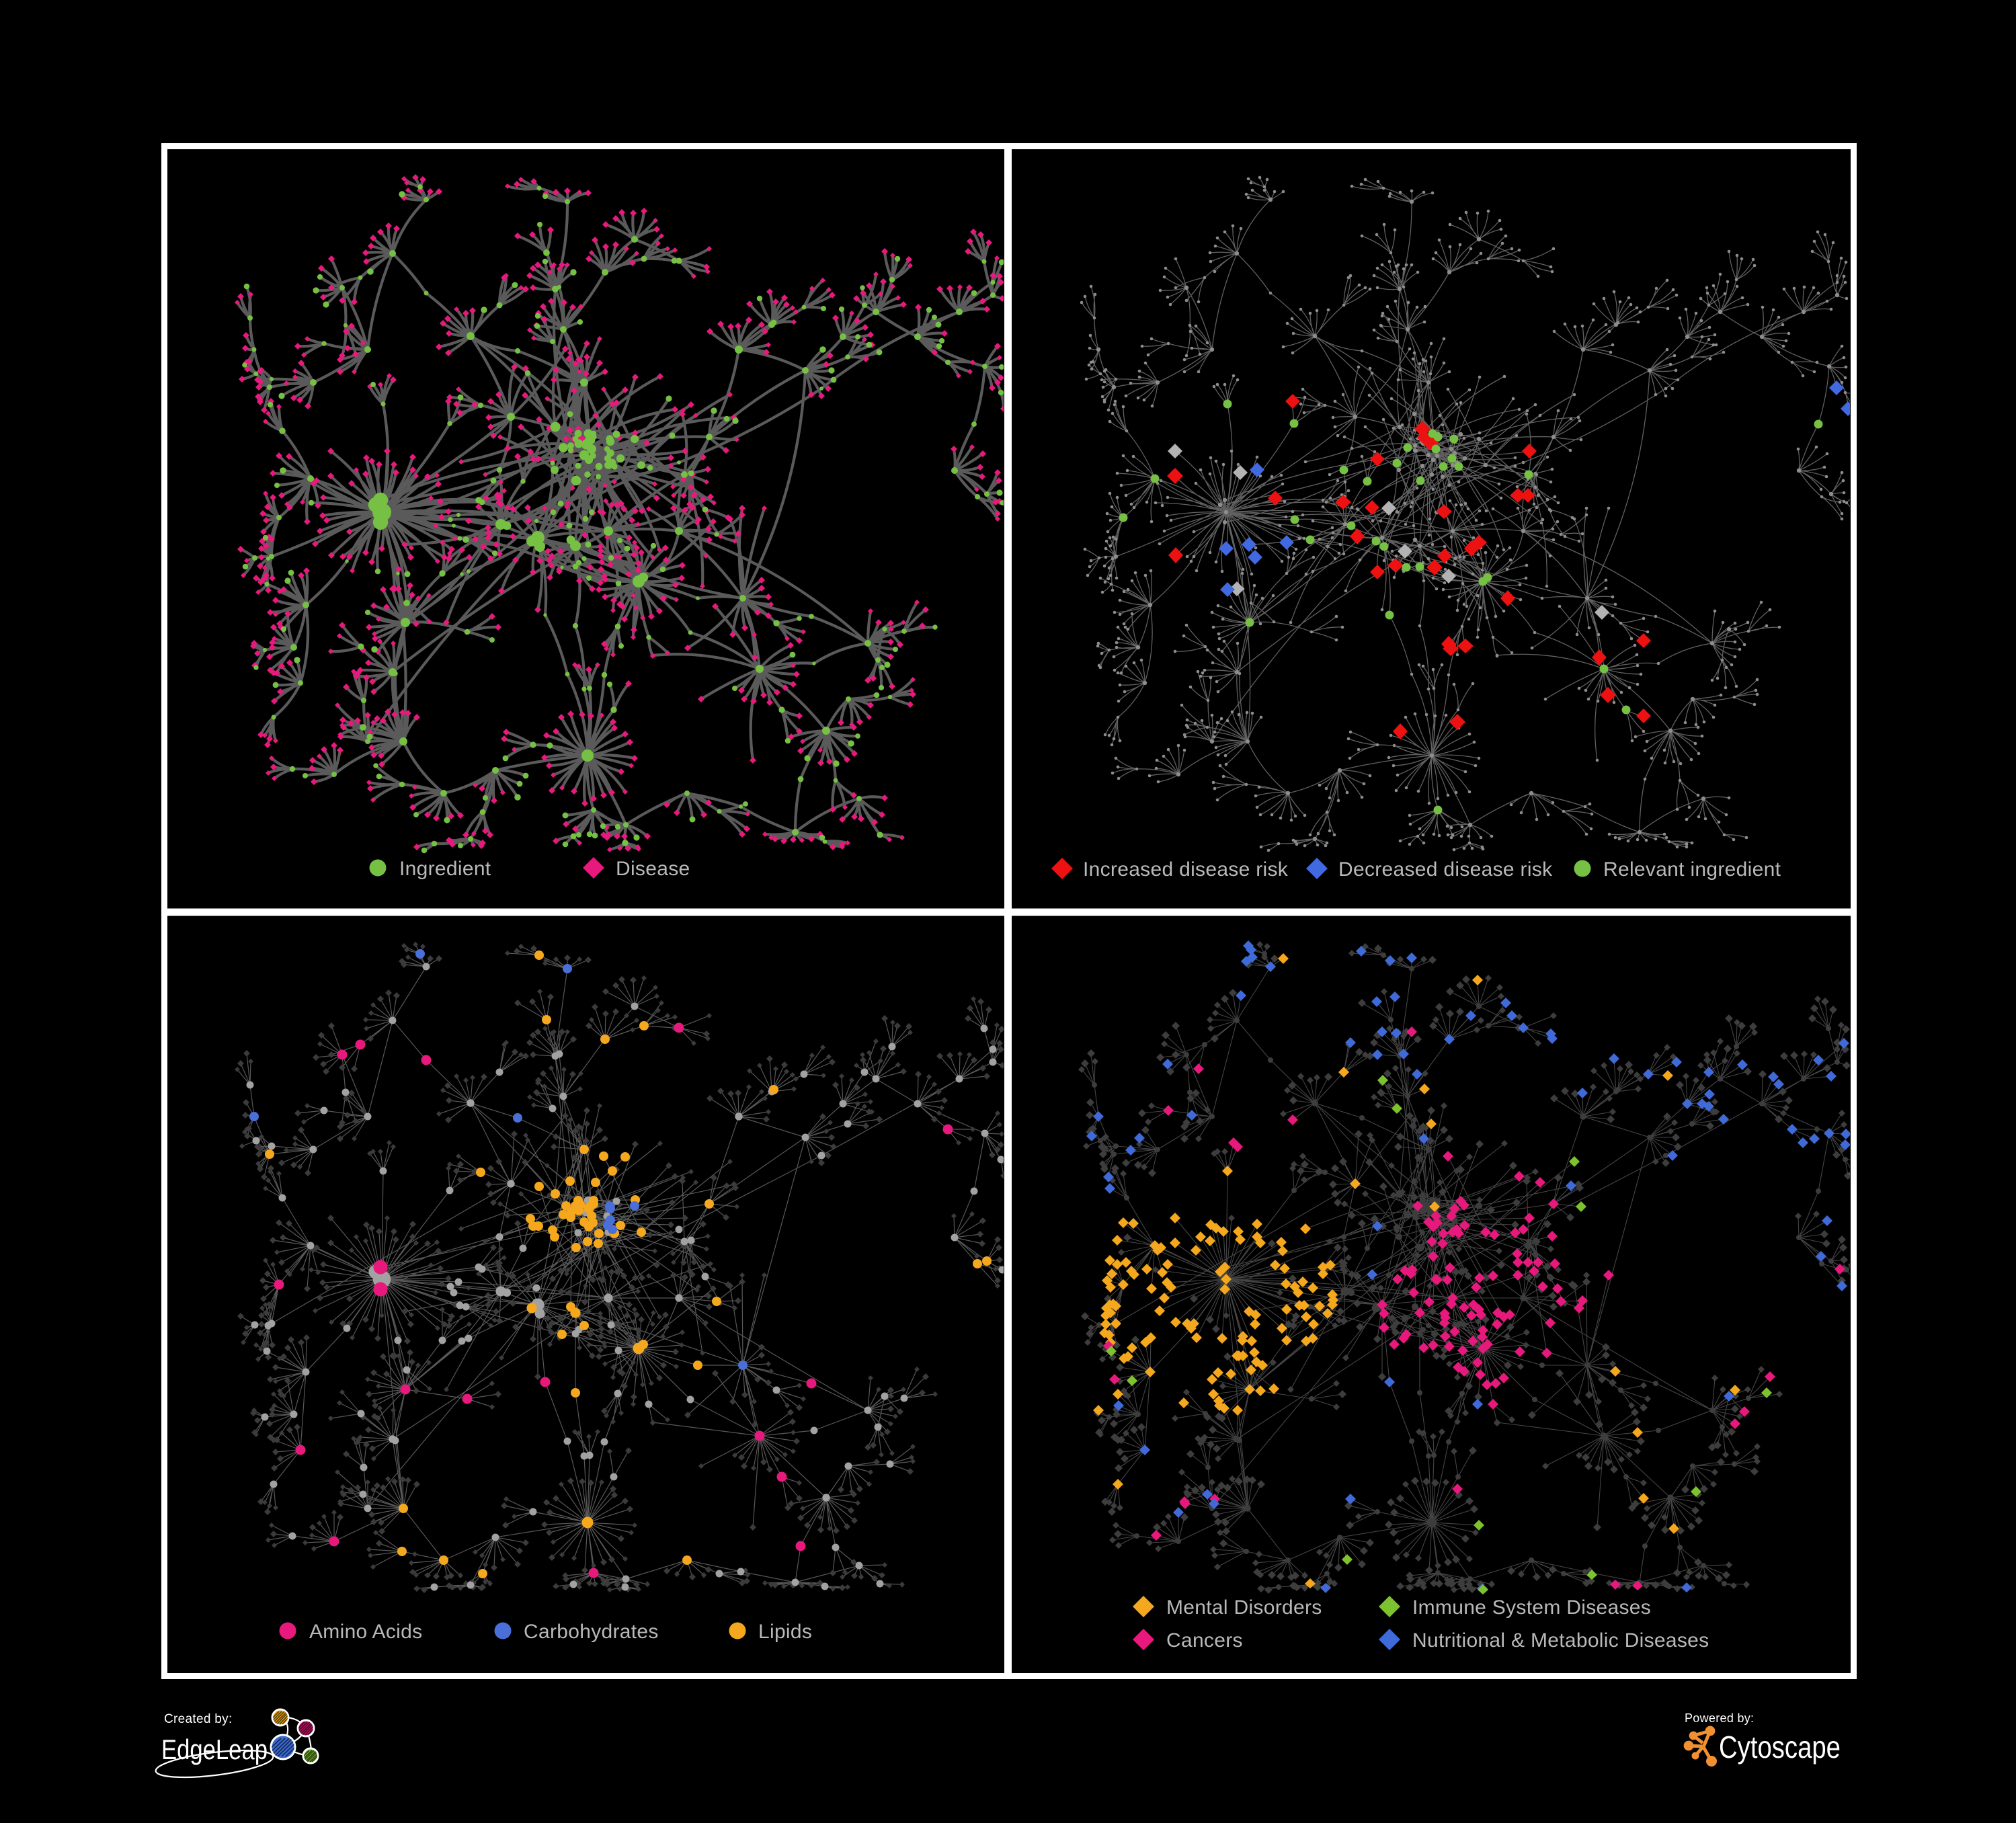 This screenshot has height=1823, width=2016. Describe the element at coordinates (1244, 1607) in the screenshot. I see `svg-text: Mental Disorders` at that location.